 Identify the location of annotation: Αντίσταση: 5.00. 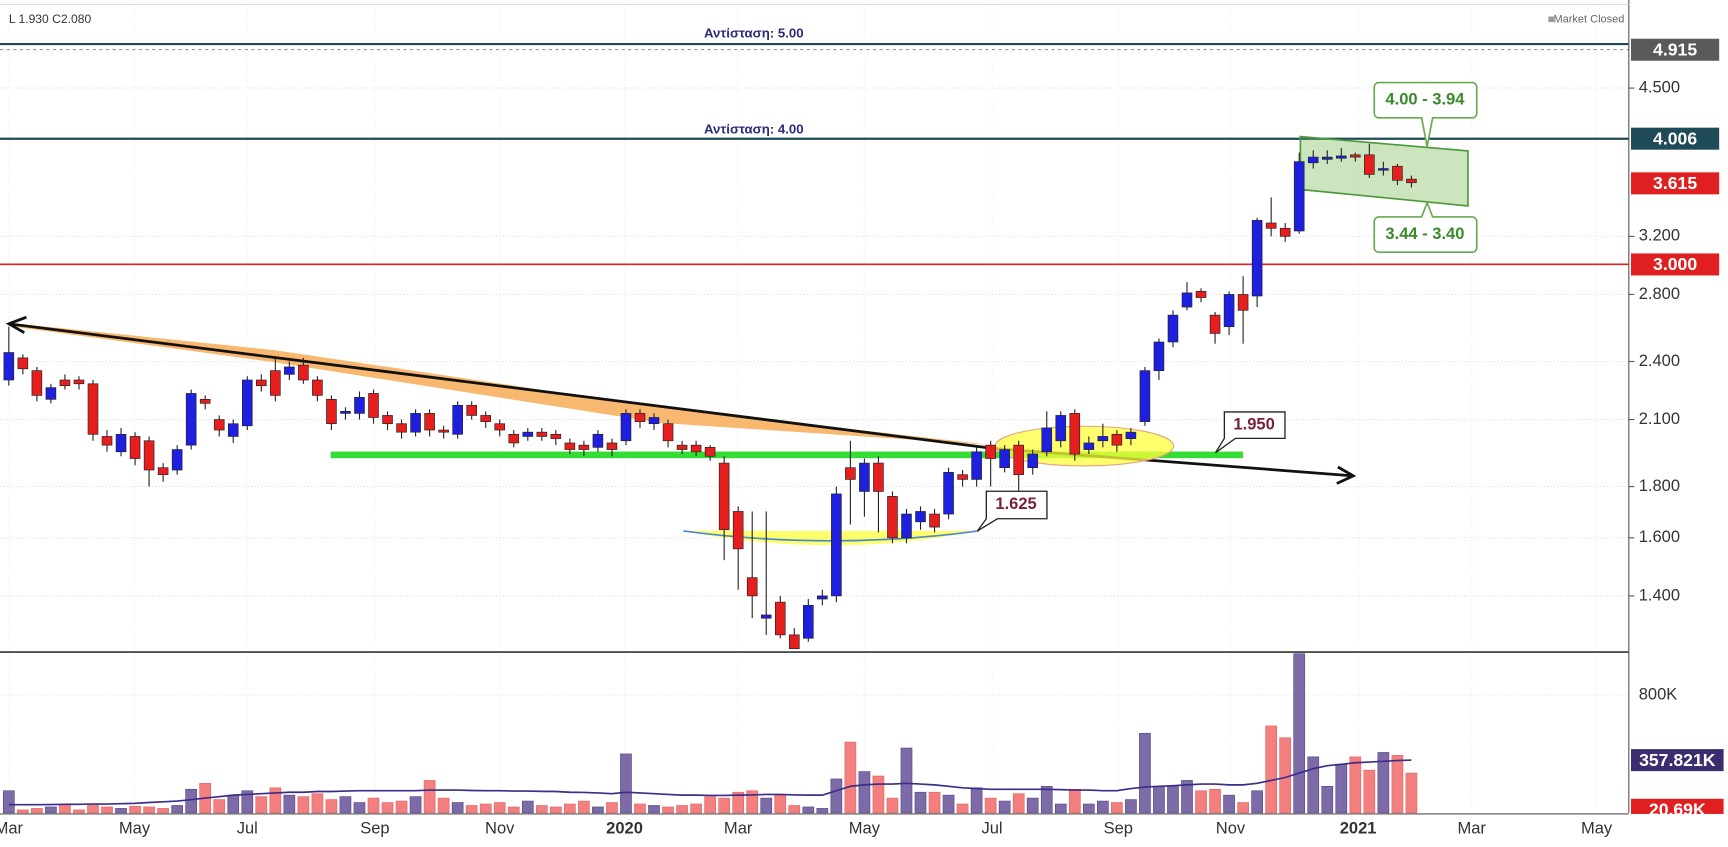
(754, 33).